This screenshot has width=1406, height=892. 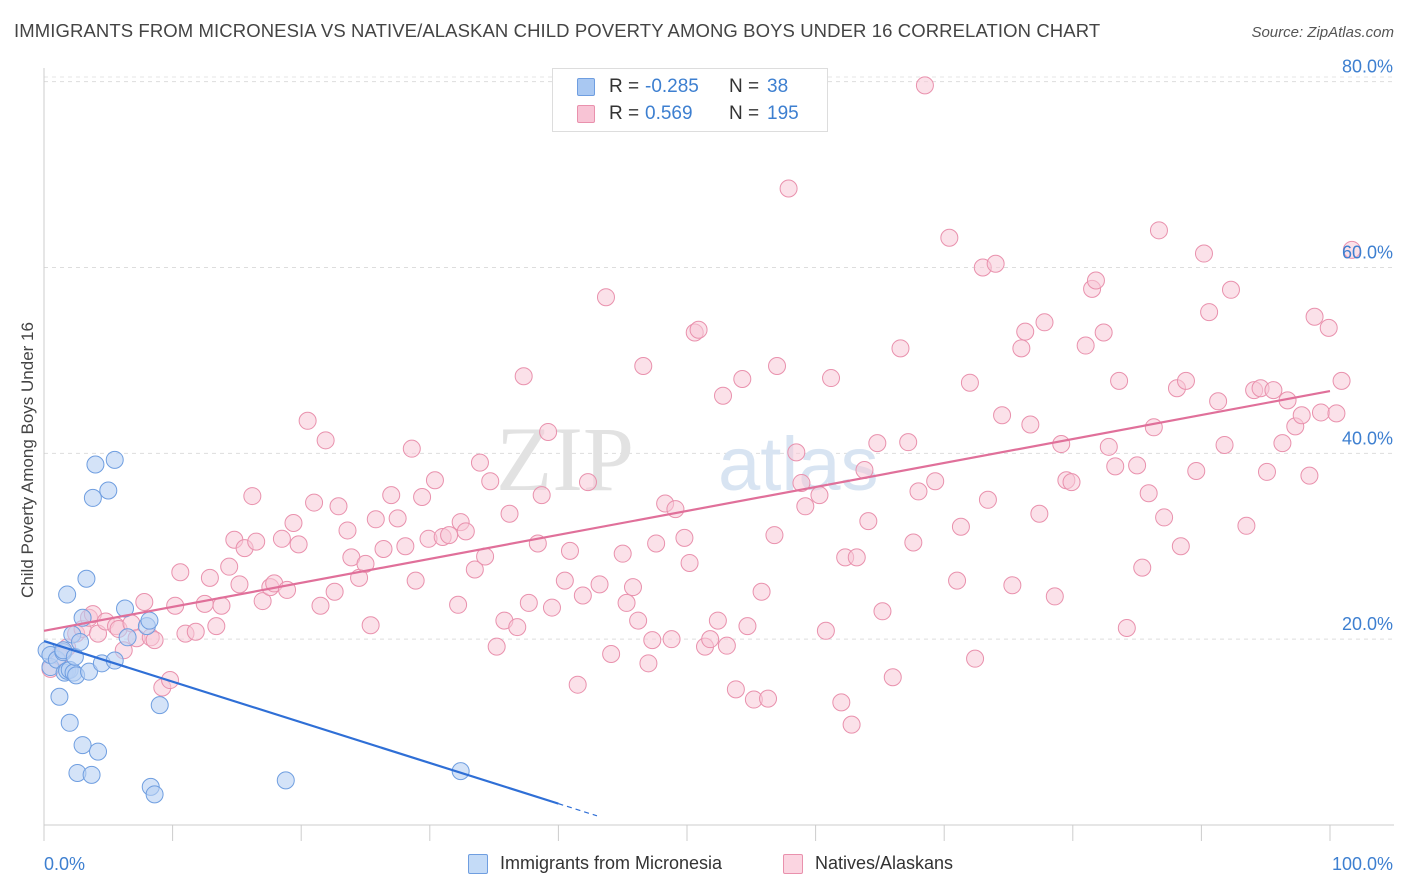 What do you see at coordinates (1367, 252) in the screenshot?
I see `y-tick-label: 60.0%` at bounding box center [1367, 252].